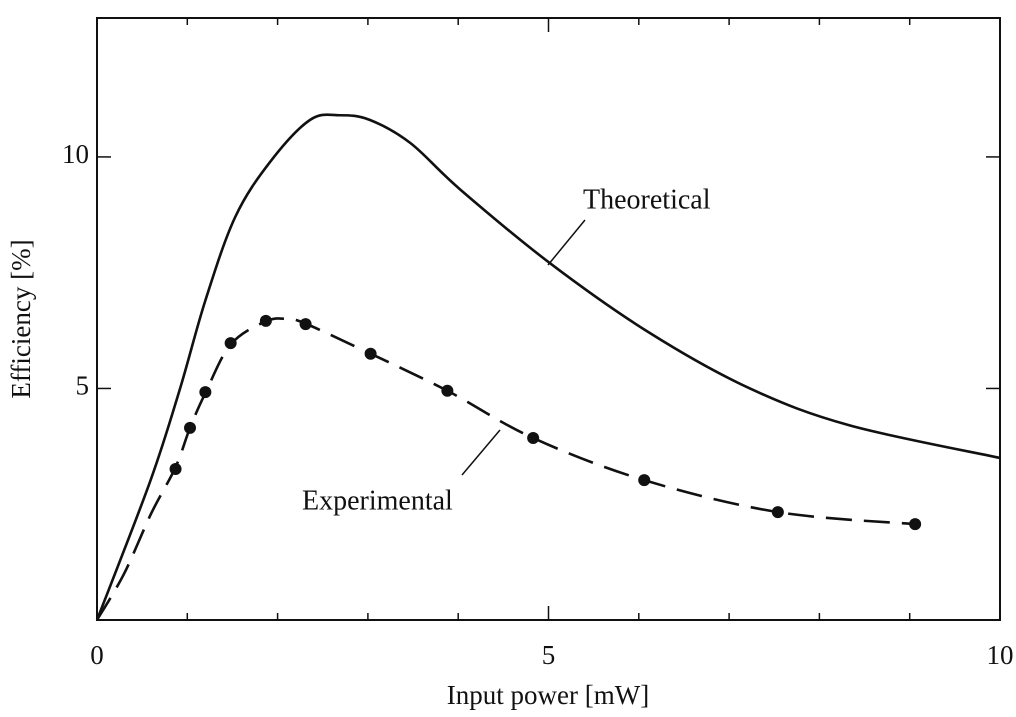  Describe the element at coordinates (83, 386) in the screenshot. I see `y-tick-label: 5` at that location.